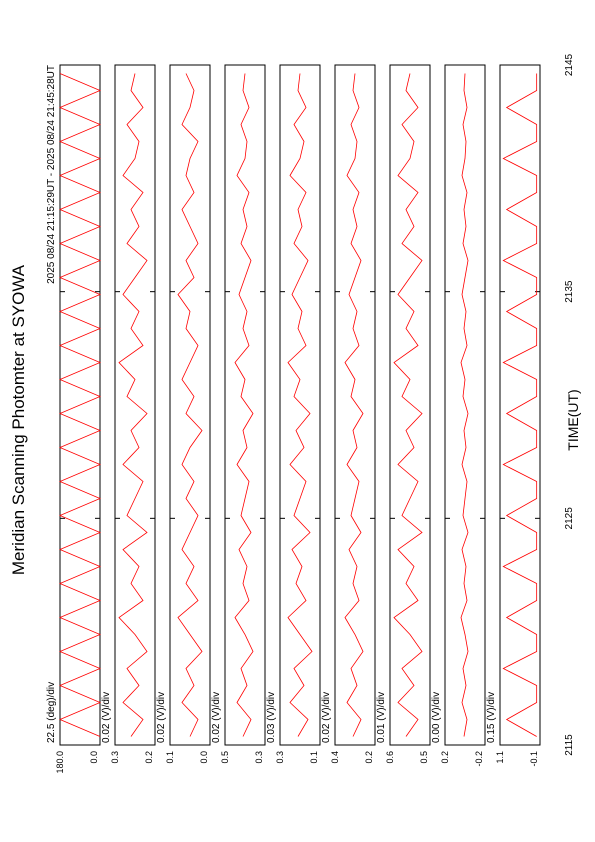 The height and width of the screenshot is (842, 595). What do you see at coordinates (60, 762) in the screenshot?
I see `y-tick-label: 180.0` at bounding box center [60, 762].